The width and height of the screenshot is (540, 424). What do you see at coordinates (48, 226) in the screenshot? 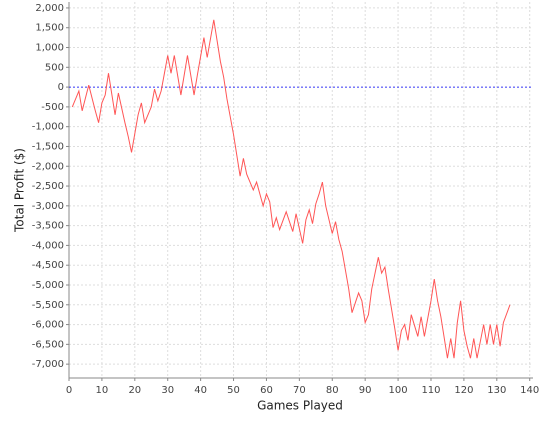
I see `y-tick-label: -3,500` at bounding box center [48, 226].